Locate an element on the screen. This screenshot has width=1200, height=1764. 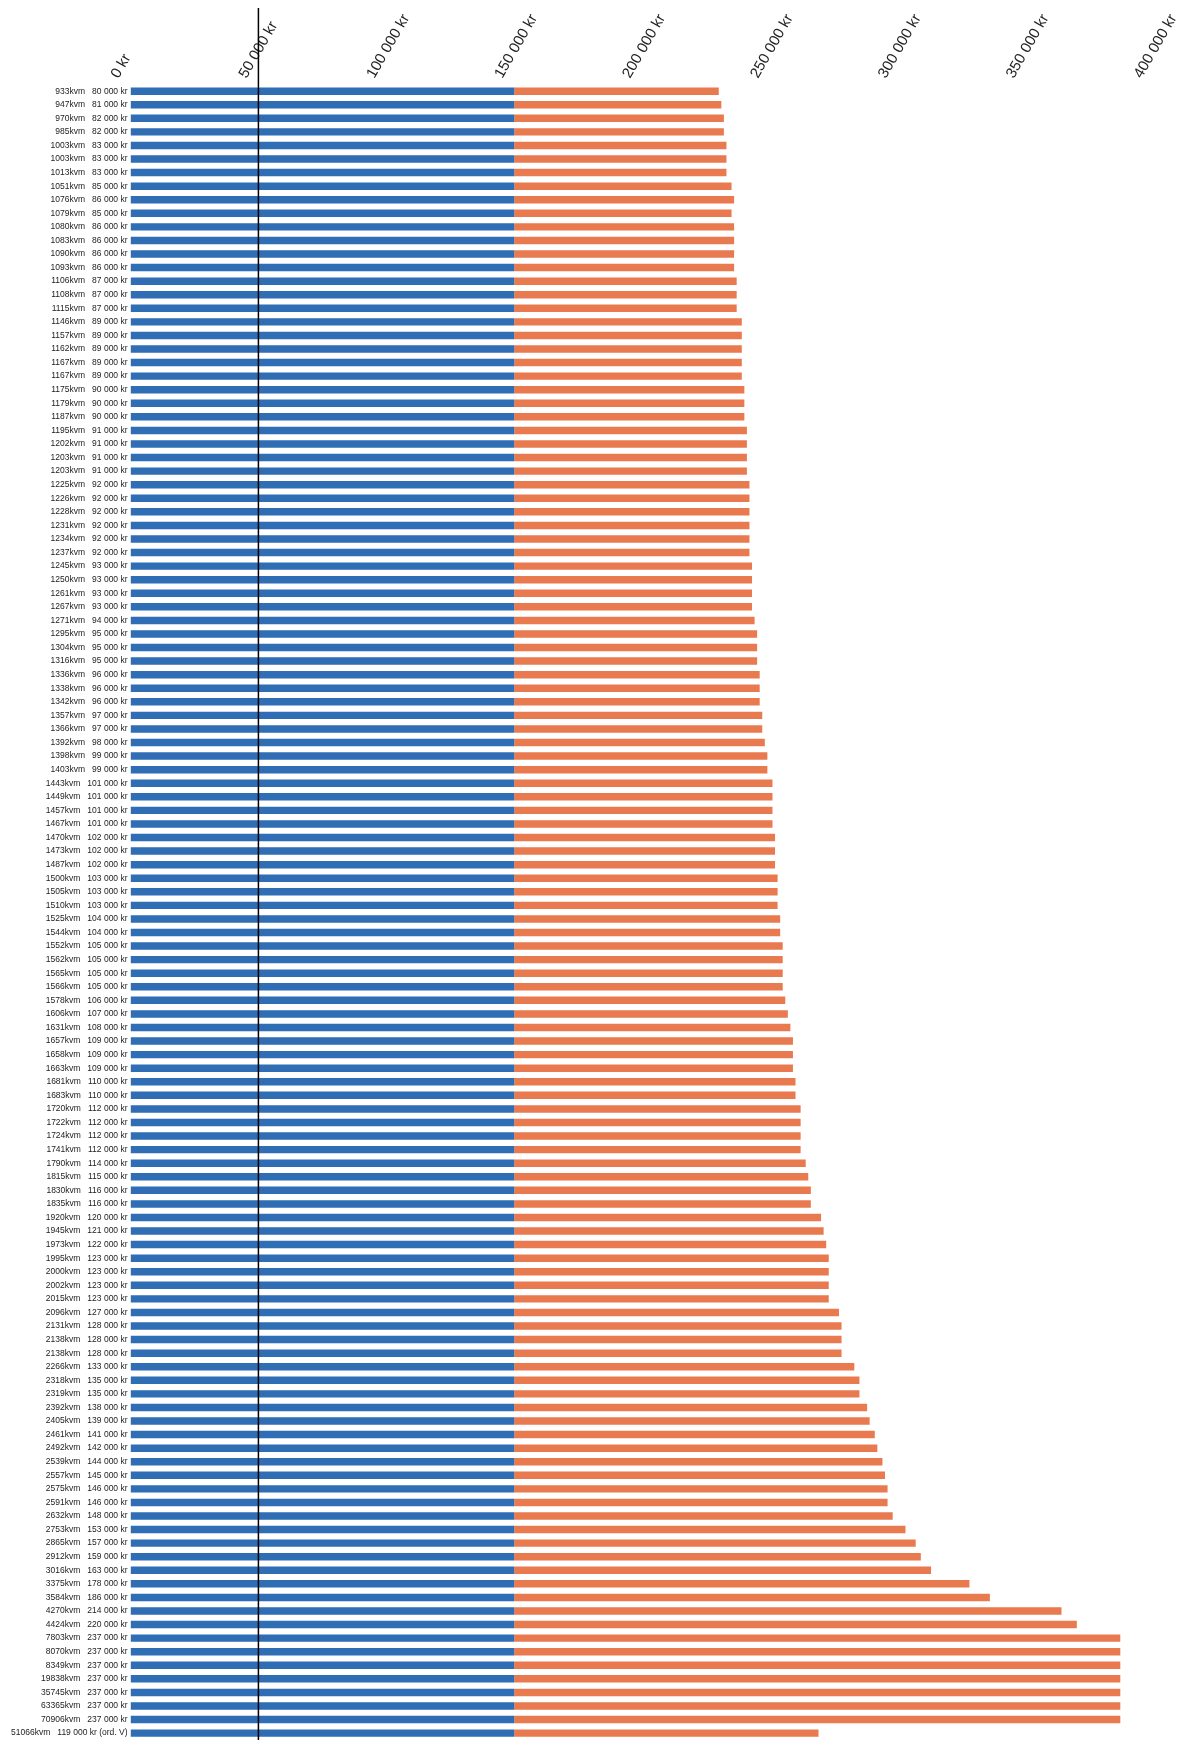
y-tick-label: 1175kvm 90 000 kr is located at coordinates (89, 389).